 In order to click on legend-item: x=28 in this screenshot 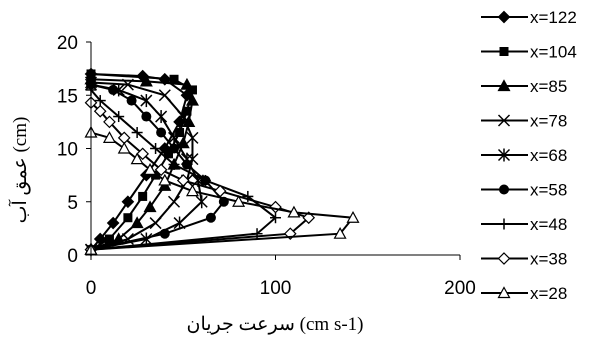, I will do `click(524, 293)`.